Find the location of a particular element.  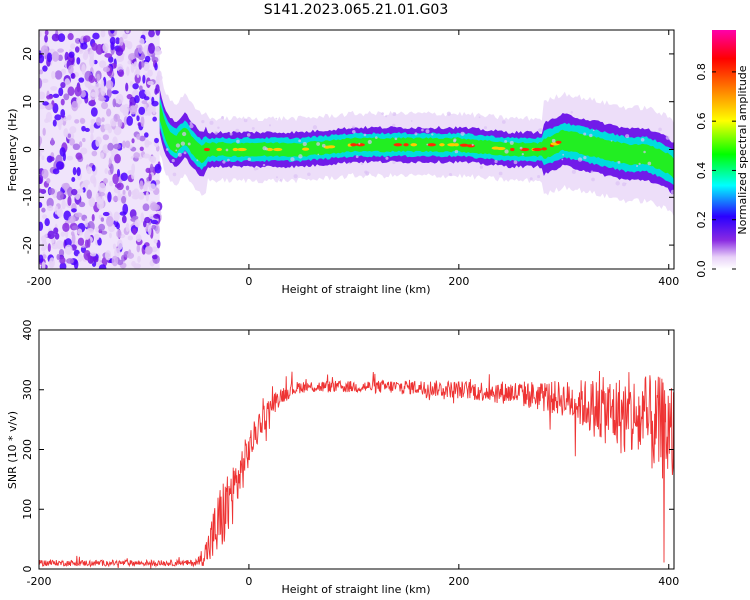

y-tick-label: -20 is located at coordinates (27, 245).